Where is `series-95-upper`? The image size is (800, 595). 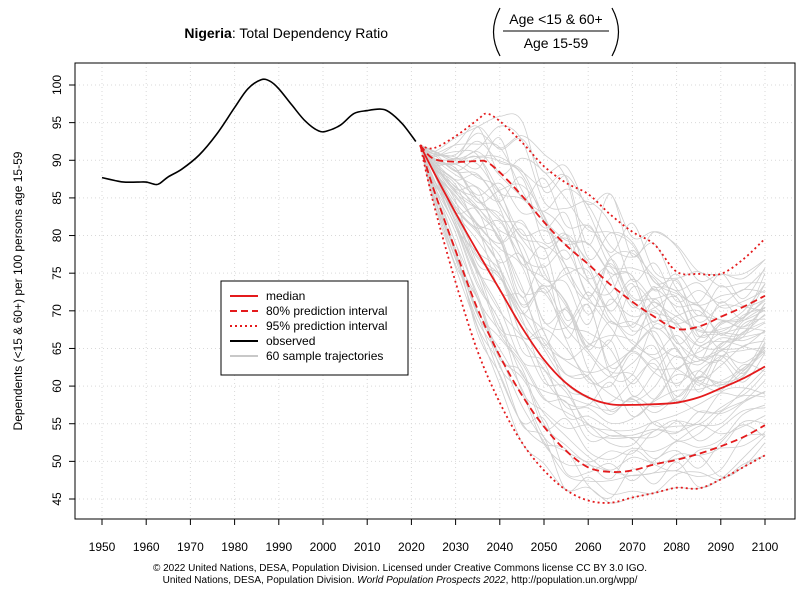 series-95-upper is located at coordinates (592, 194).